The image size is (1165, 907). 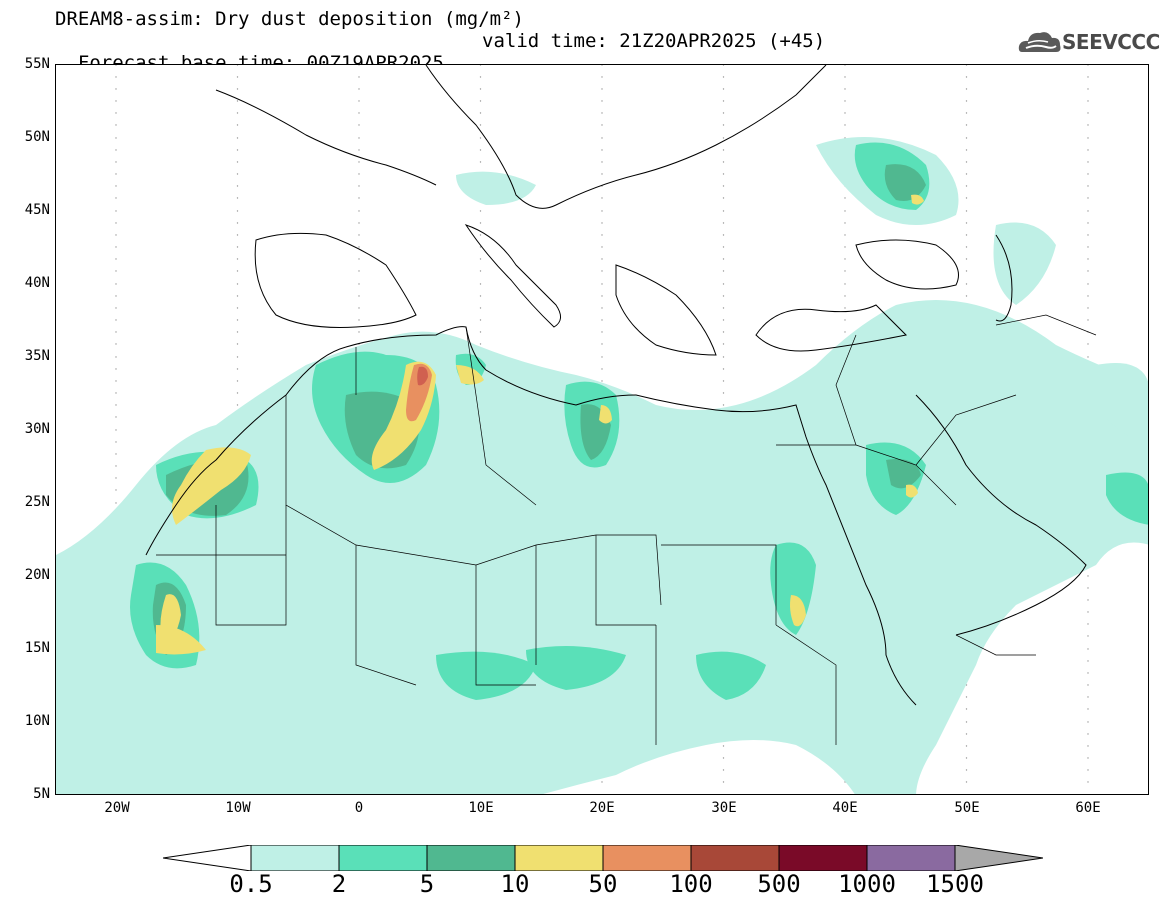 I want to click on colorbar-label: 1000, so click(x=867, y=884).